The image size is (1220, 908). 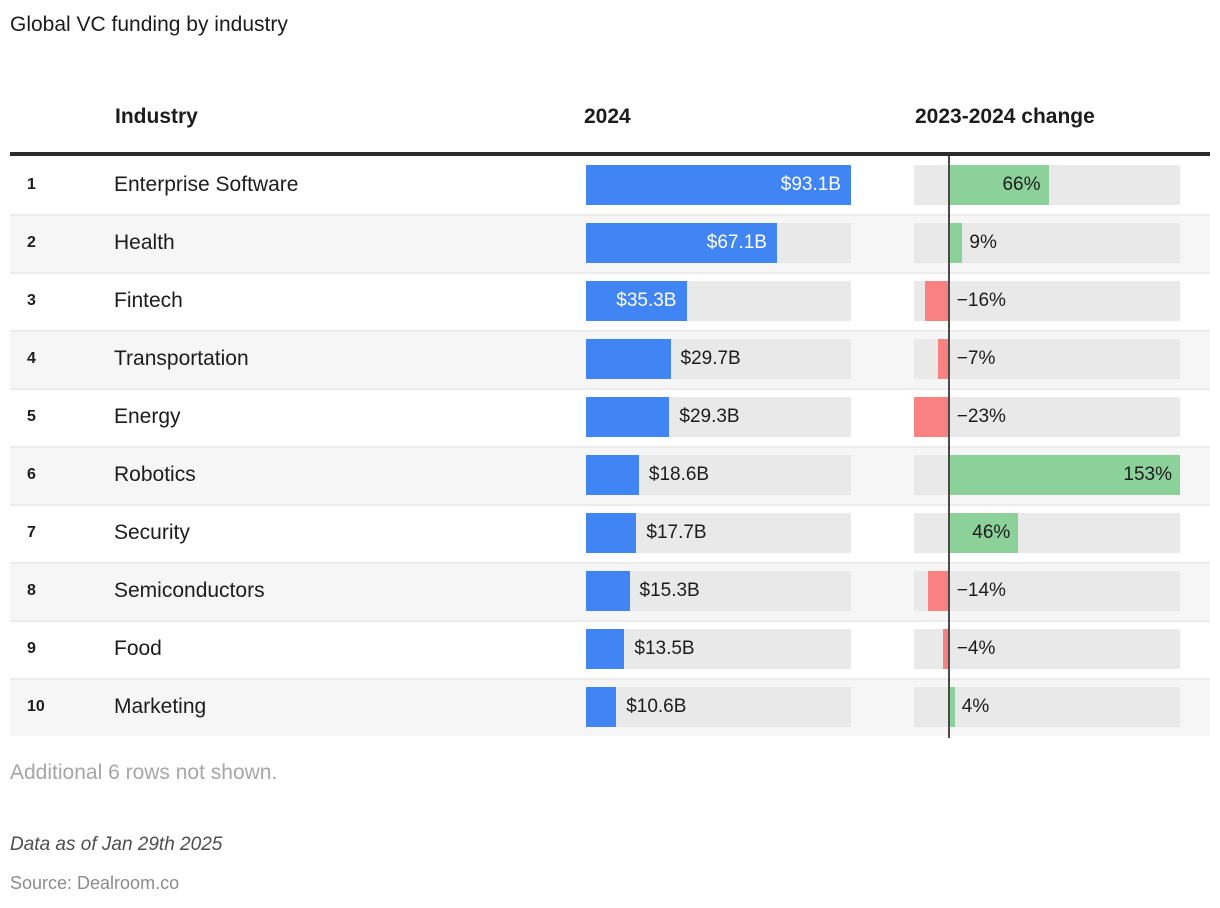 What do you see at coordinates (991, 532) in the screenshot?
I see `change-value-label: 46%` at bounding box center [991, 532].